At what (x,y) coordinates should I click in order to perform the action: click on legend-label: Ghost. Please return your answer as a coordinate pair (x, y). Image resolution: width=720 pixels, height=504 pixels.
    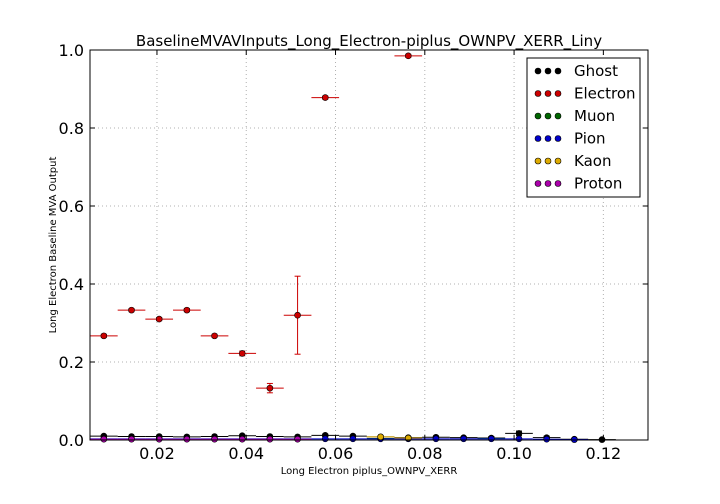
    Looking at the image, I should click on (596, 71).